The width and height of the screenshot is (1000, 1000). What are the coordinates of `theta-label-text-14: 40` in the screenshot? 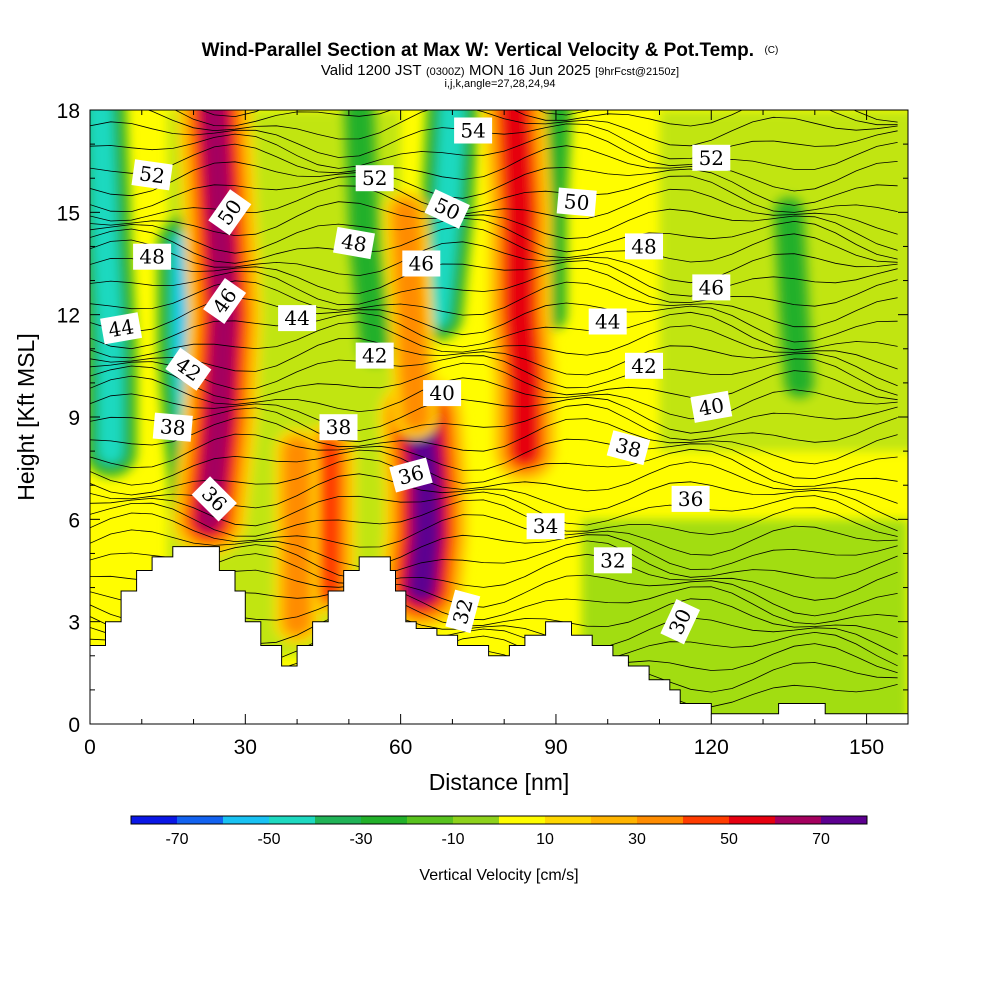 It's located at (441, 393).